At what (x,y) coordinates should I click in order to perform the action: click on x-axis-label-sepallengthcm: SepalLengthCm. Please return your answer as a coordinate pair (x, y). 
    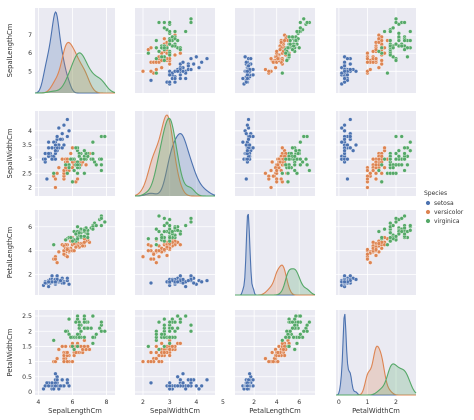
    Looking at the image, I should click on (75, 411).